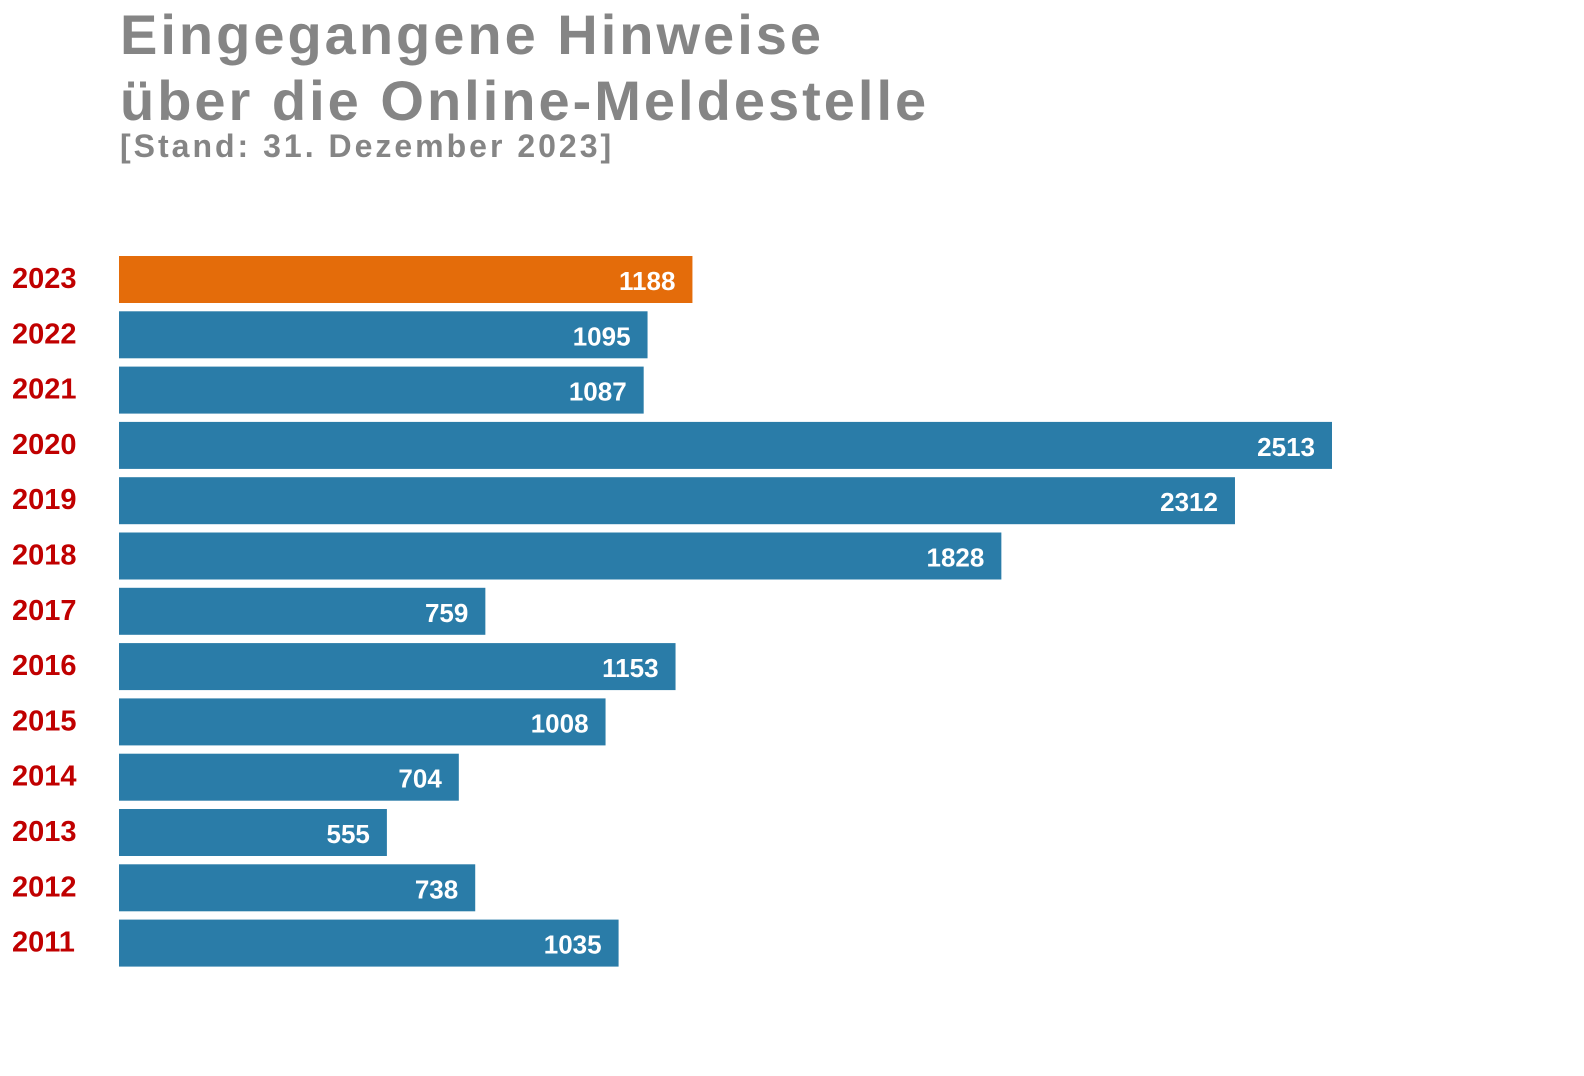 The width and height of the screenshot is (1584, 1076). I want to click on bar-2022, so click(383, 335).